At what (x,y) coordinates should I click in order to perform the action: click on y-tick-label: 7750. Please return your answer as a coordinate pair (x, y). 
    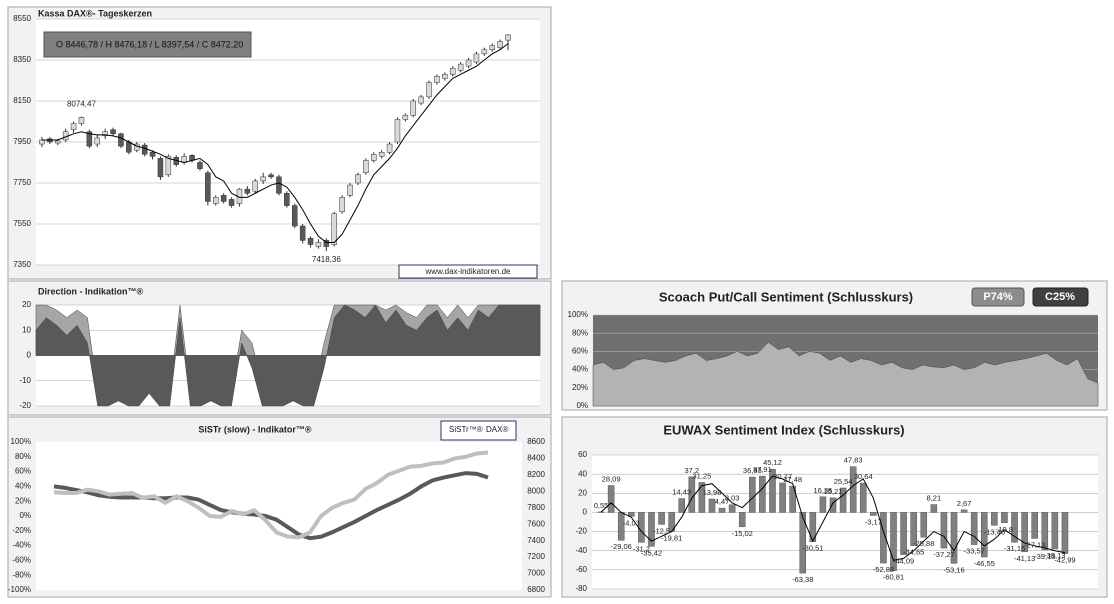
    Looking at the image, I should click on (22, 182).